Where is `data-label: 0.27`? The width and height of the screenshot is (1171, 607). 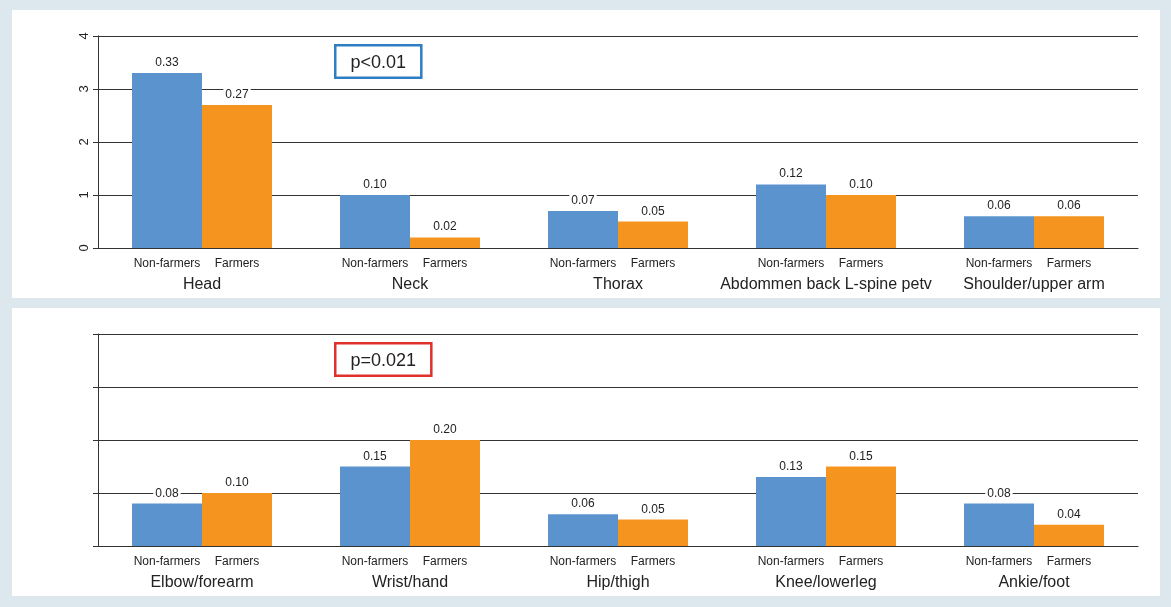
data-label: 0.27 is located at coordinates (237, 93).